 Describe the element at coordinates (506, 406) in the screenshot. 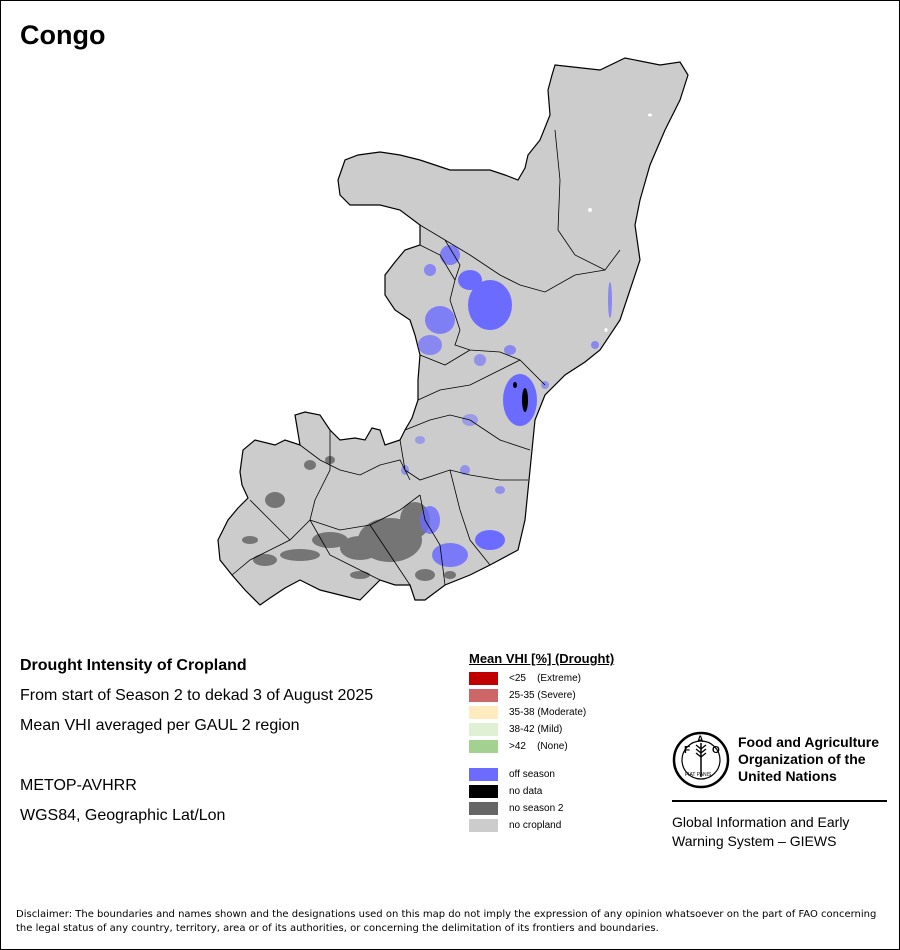

I see `off-season-areas` at that location.